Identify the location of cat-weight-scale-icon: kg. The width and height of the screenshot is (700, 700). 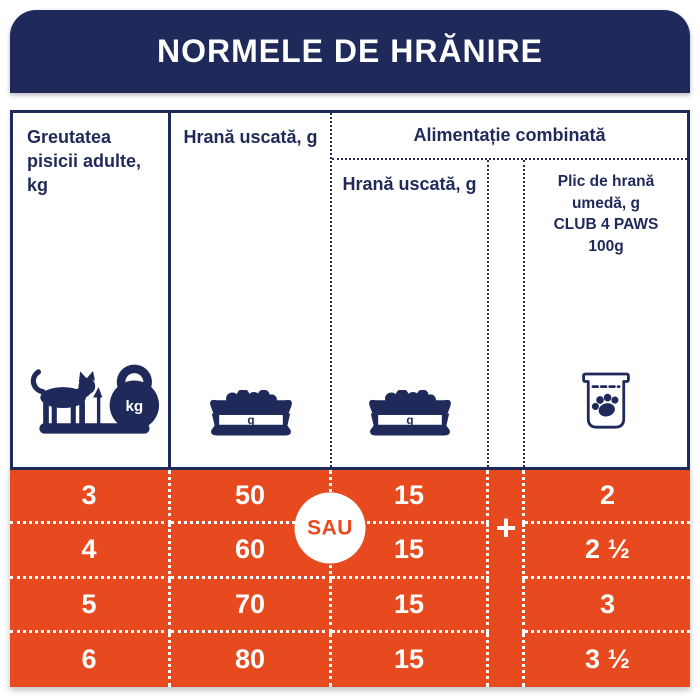
(95, 399).